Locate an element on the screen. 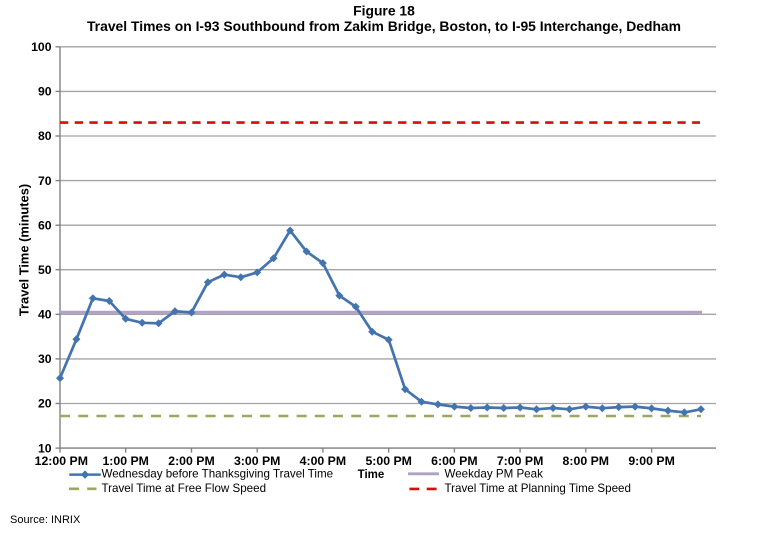 This screenshot has height=545, width=768. svg-text: 30 is located at coordinates (45, 359).